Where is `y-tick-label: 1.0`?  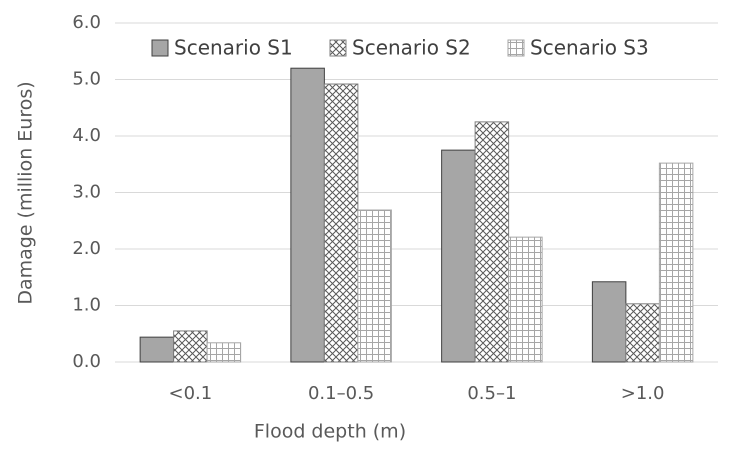
y-tick-label: 1.0 is located at coordinates (86, 305).